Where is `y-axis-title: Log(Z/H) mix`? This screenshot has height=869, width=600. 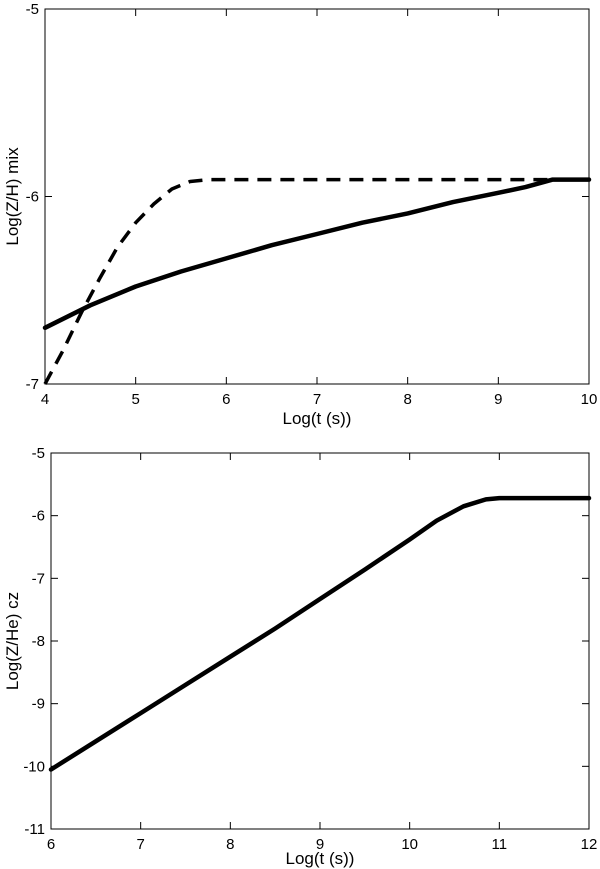
y-axis-title: Log(Z/H) mix is located at coordinates (12, 196).